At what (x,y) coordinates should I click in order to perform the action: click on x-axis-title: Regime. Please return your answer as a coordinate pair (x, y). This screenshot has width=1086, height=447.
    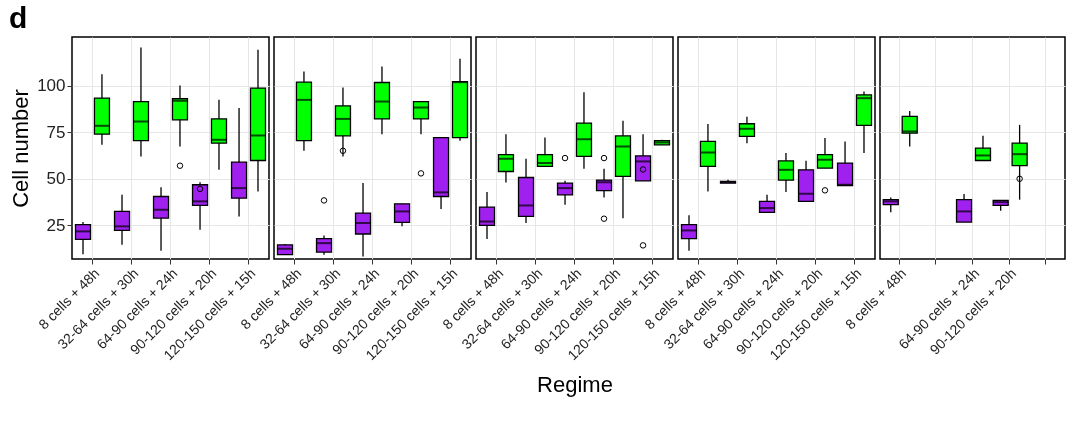
    Looking at the image, I should click on (575, 385).